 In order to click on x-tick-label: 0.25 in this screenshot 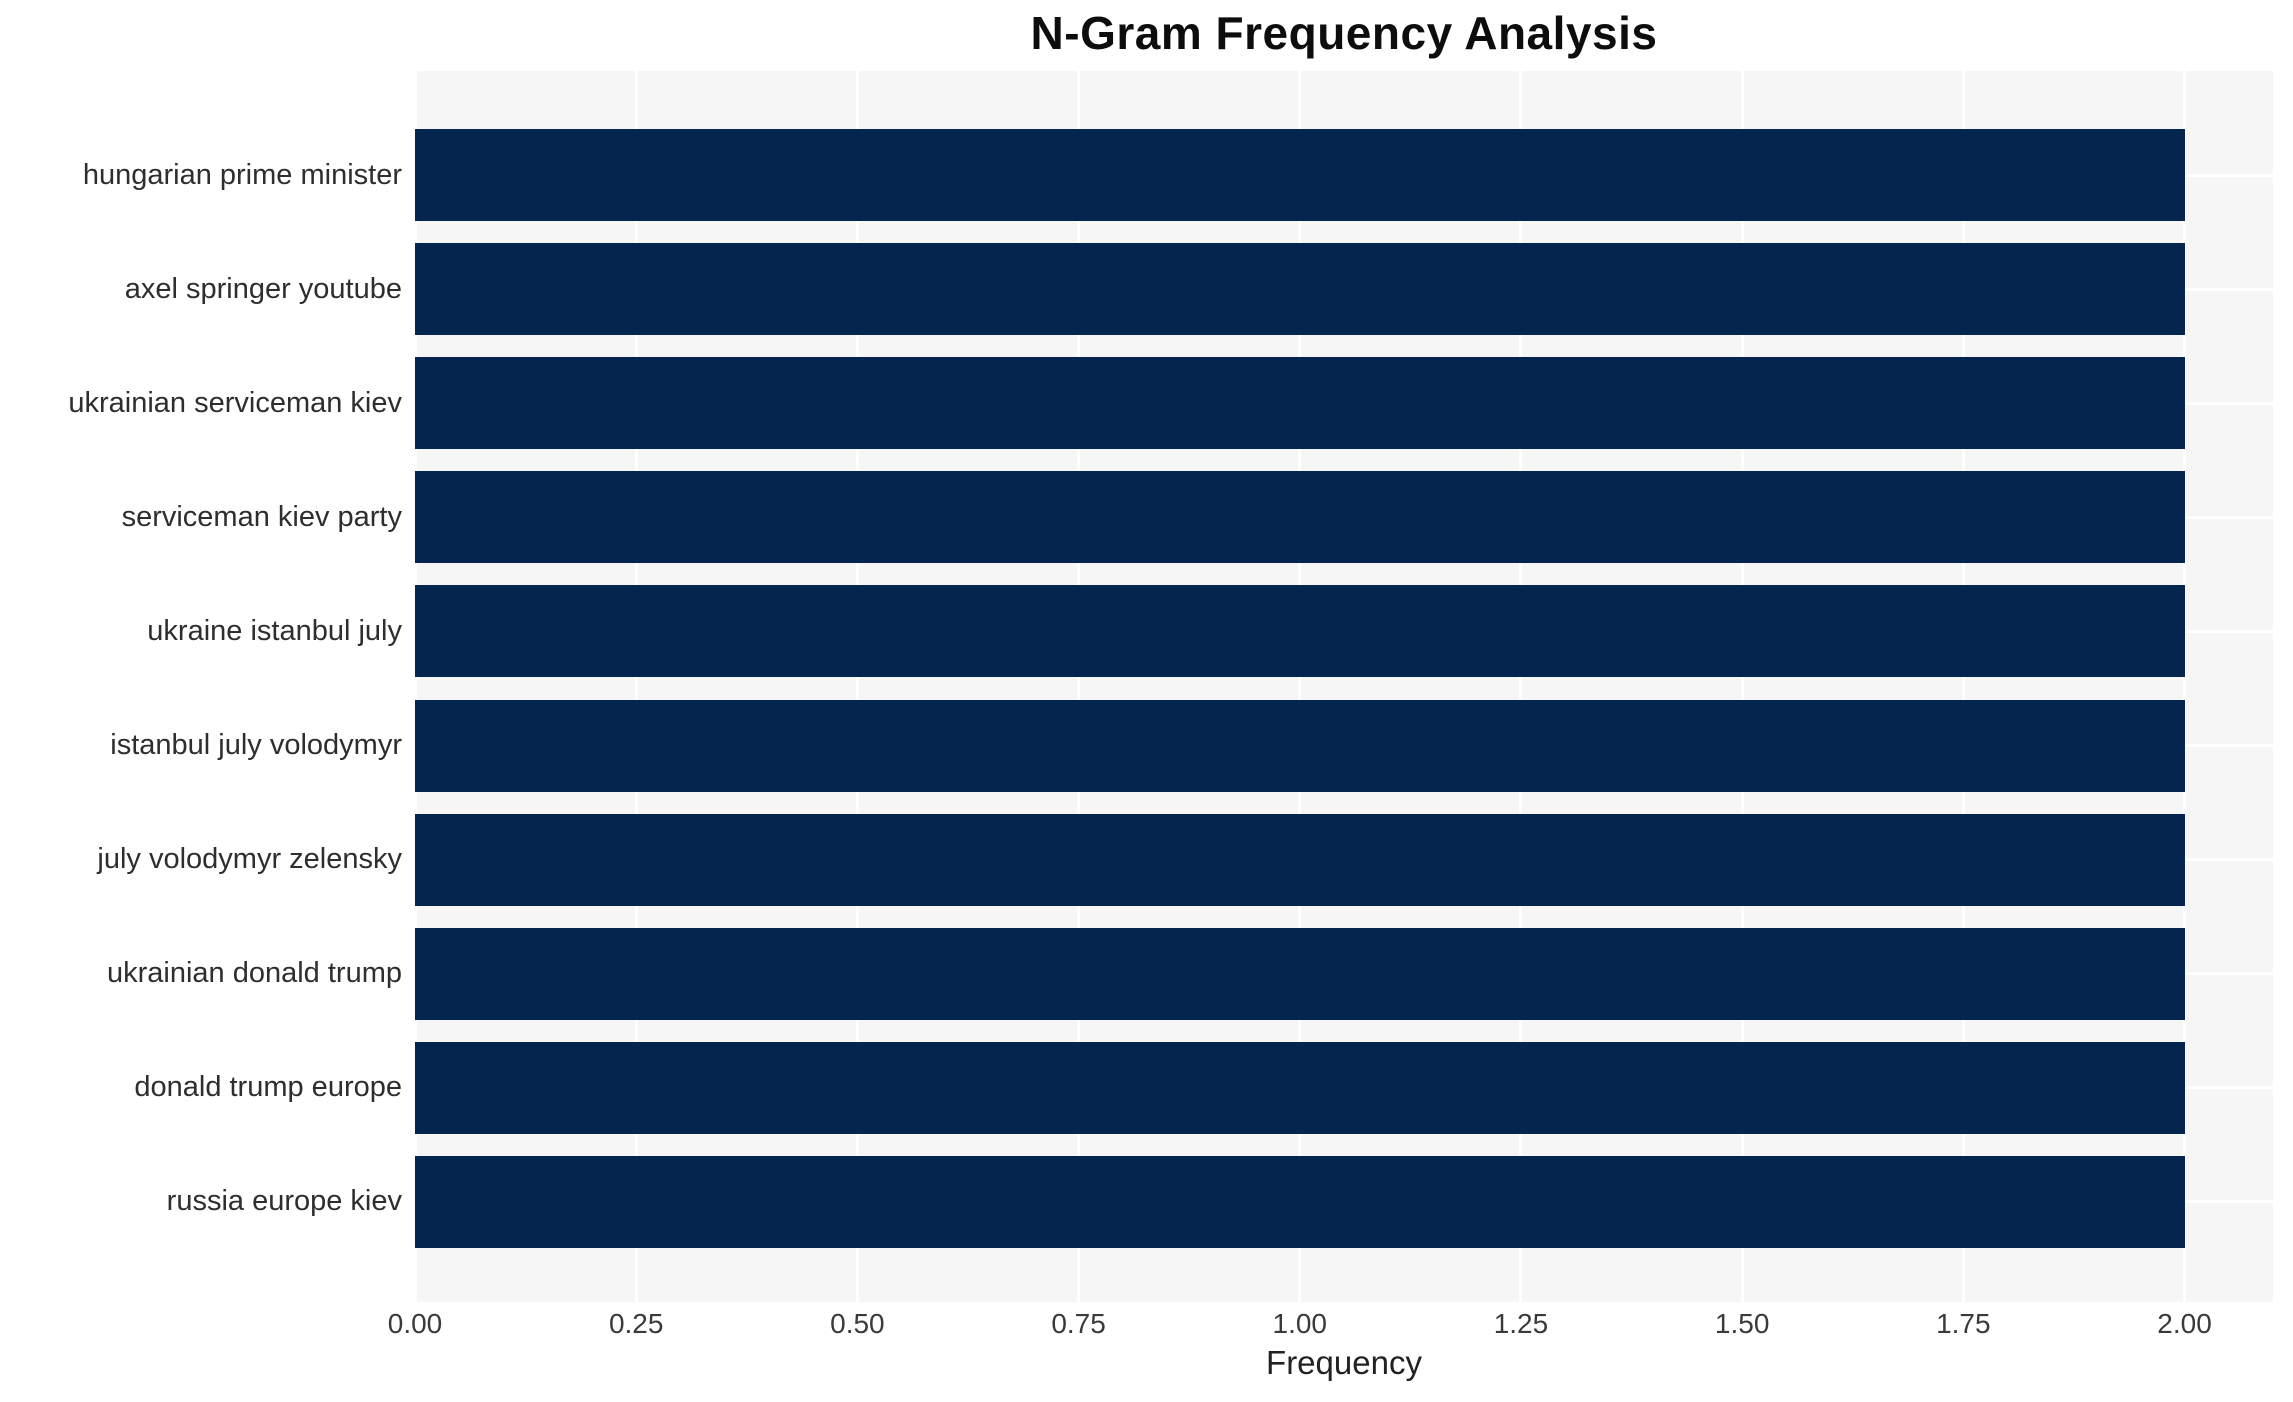, I will do `click(636, 1323)`.